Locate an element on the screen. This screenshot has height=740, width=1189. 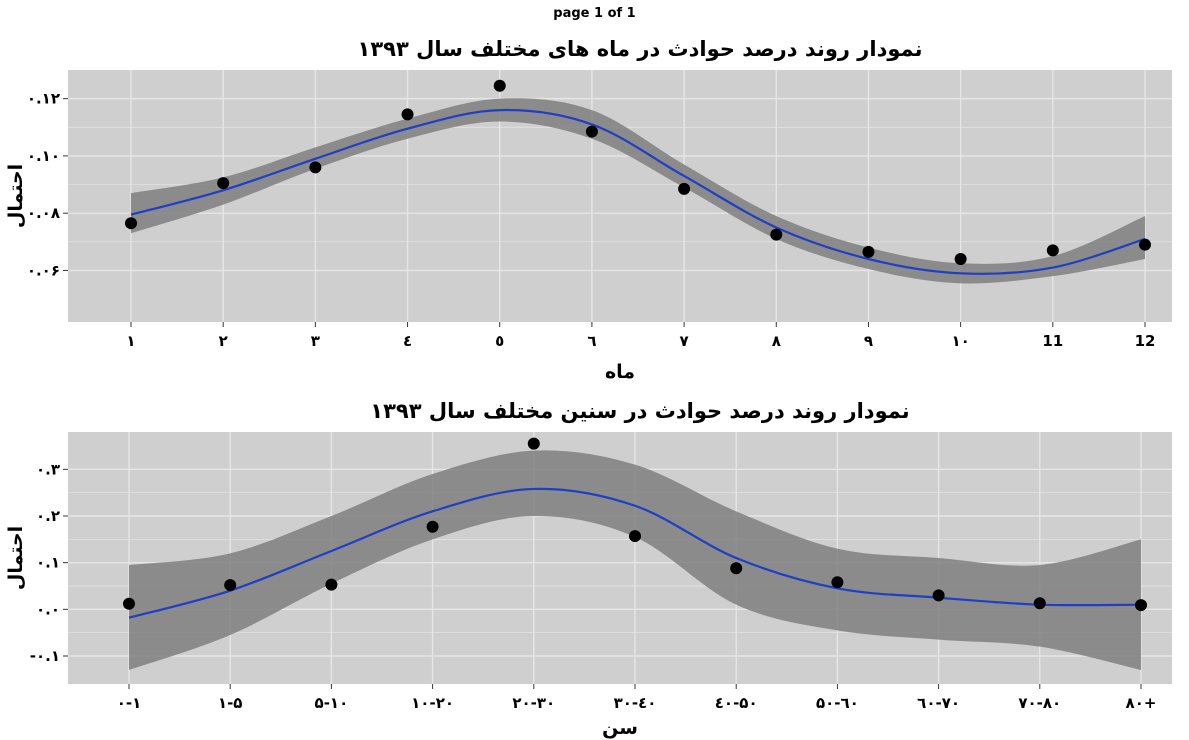
y-tick-label: ۰.۰ is located at coordinates (48, 609).